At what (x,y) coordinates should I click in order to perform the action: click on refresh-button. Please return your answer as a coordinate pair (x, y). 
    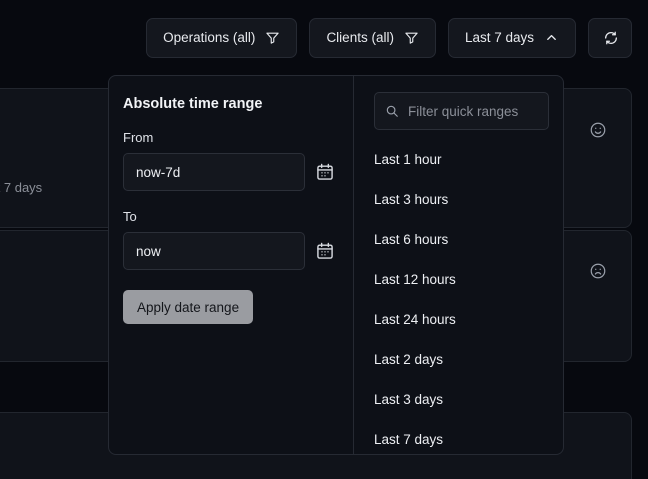
    Looking at the image, I should click on (610, 37).